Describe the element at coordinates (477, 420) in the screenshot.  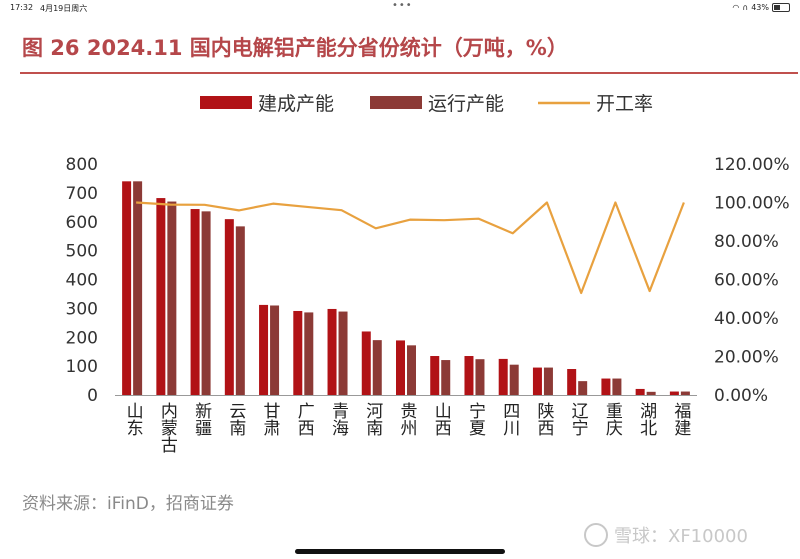
I see `x-tick-label: 宁夏` at that location.